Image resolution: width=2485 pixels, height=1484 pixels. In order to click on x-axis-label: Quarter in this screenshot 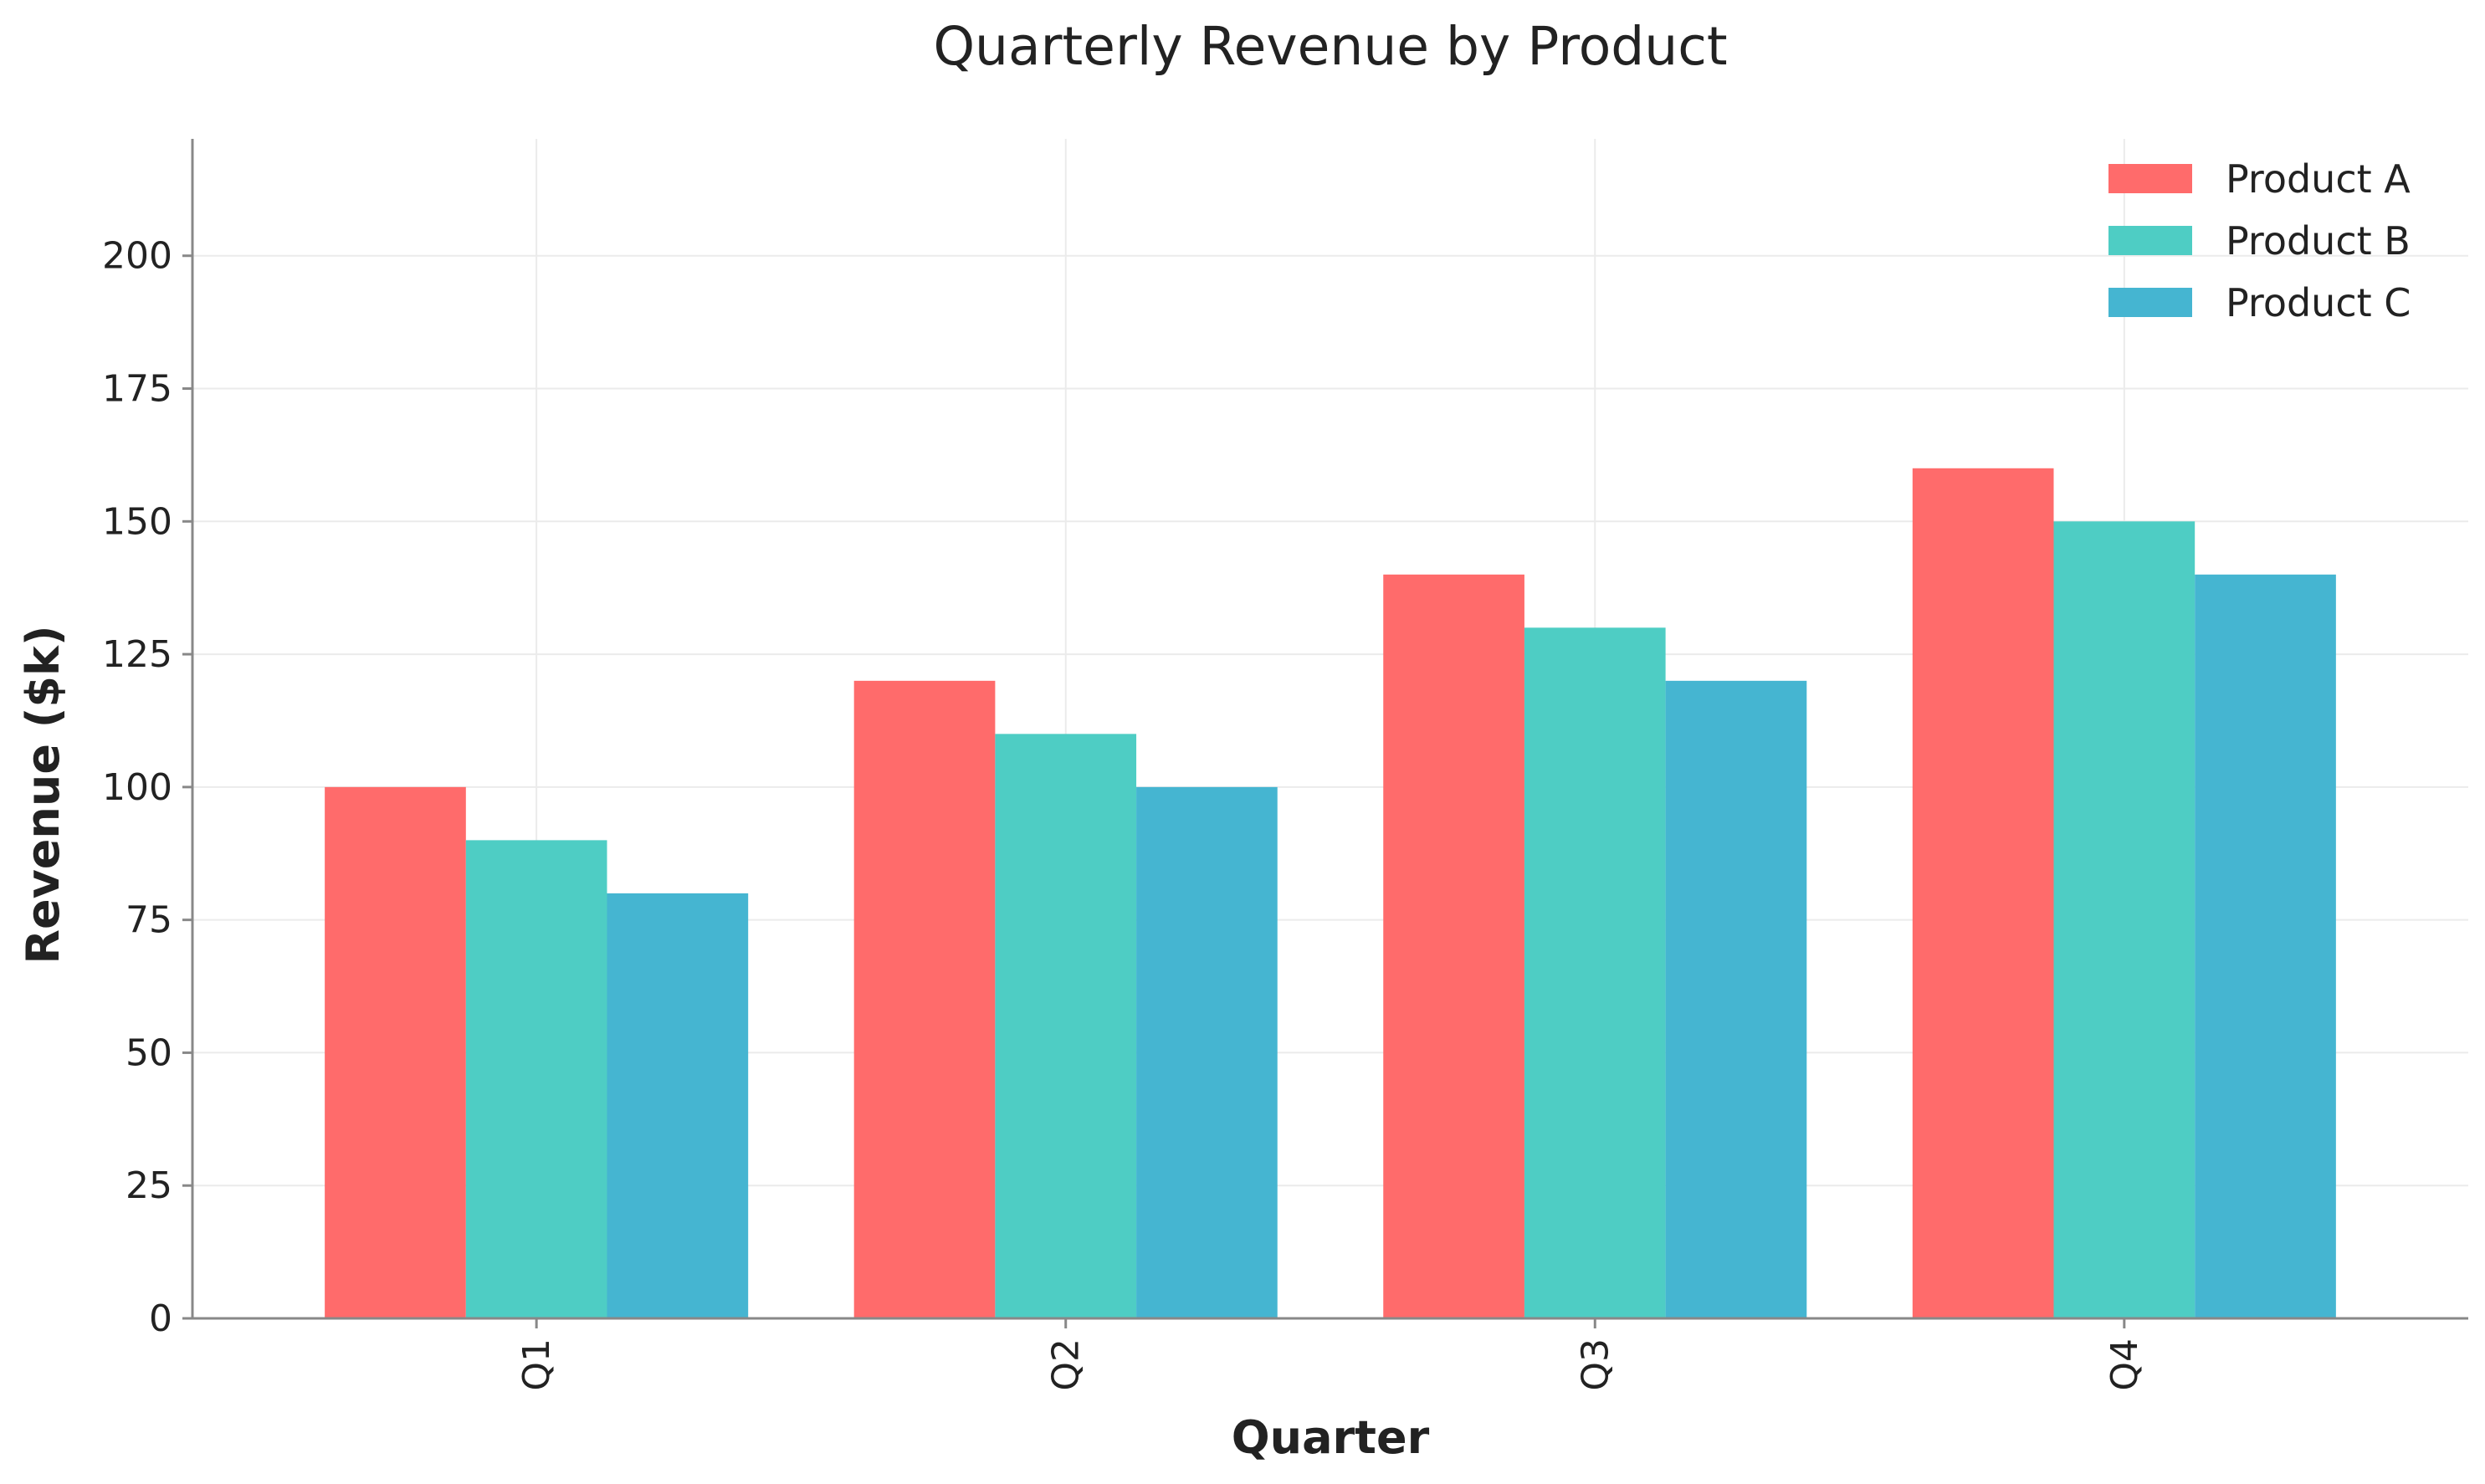, I will do `click(1331, 1437)`.